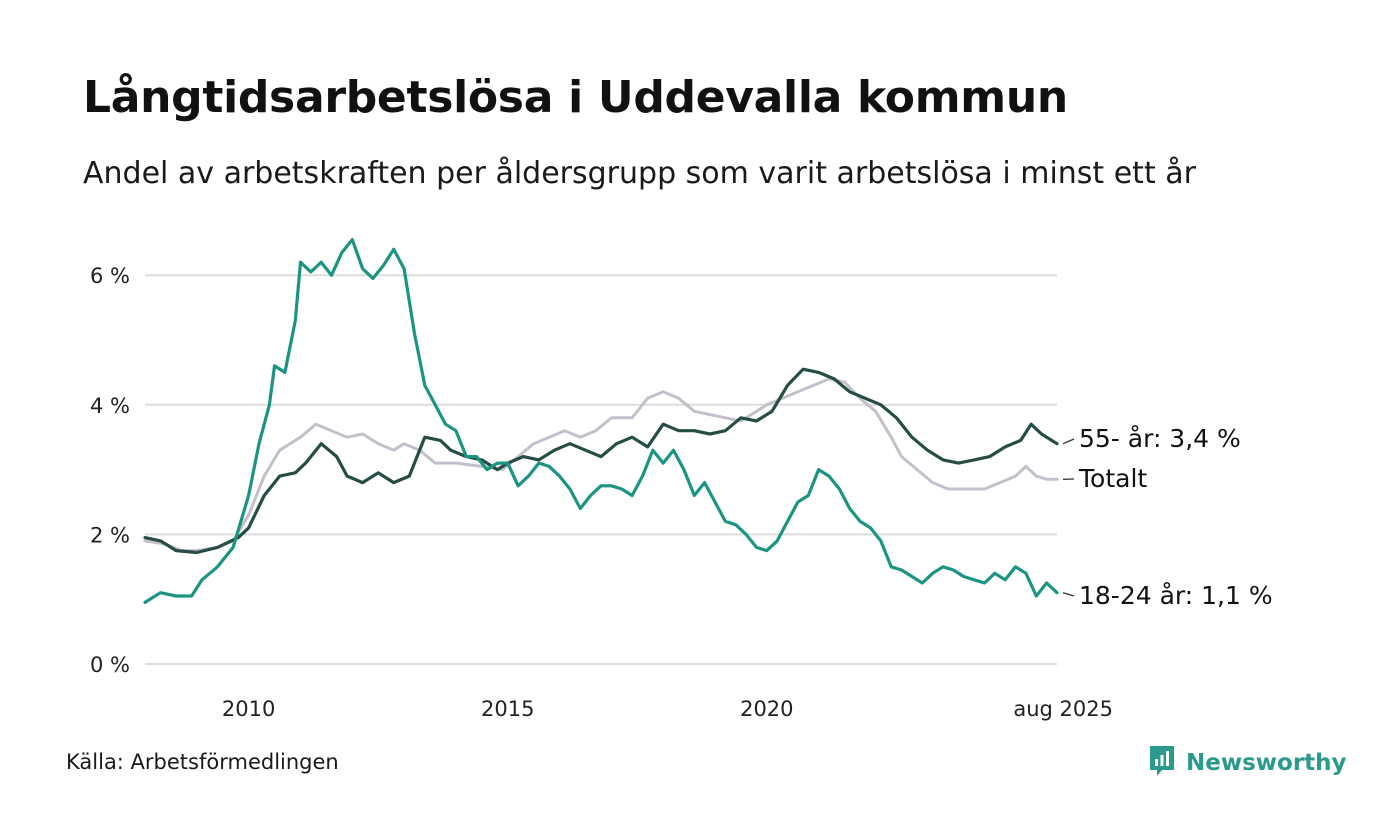 The width and height of the screenshot is (1400, 840). What do you see at coordinates (1266, 763) in the screenshot?
I see `brand-name: Newsworthy` at bounding box center [1266, 763].